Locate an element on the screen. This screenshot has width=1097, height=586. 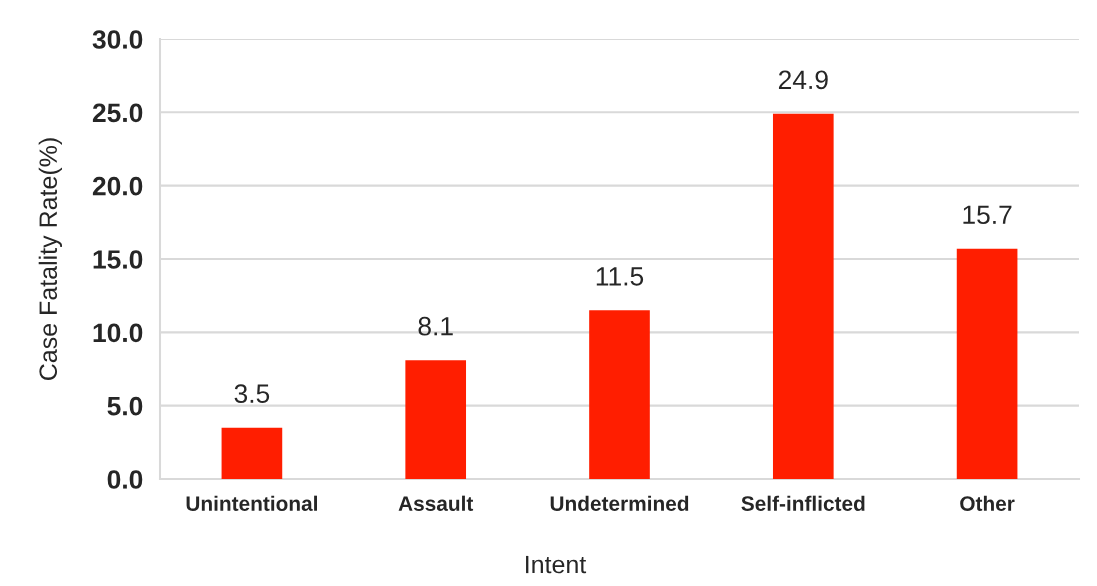
x-tick-label: Other is located at coordinates (987, 503).